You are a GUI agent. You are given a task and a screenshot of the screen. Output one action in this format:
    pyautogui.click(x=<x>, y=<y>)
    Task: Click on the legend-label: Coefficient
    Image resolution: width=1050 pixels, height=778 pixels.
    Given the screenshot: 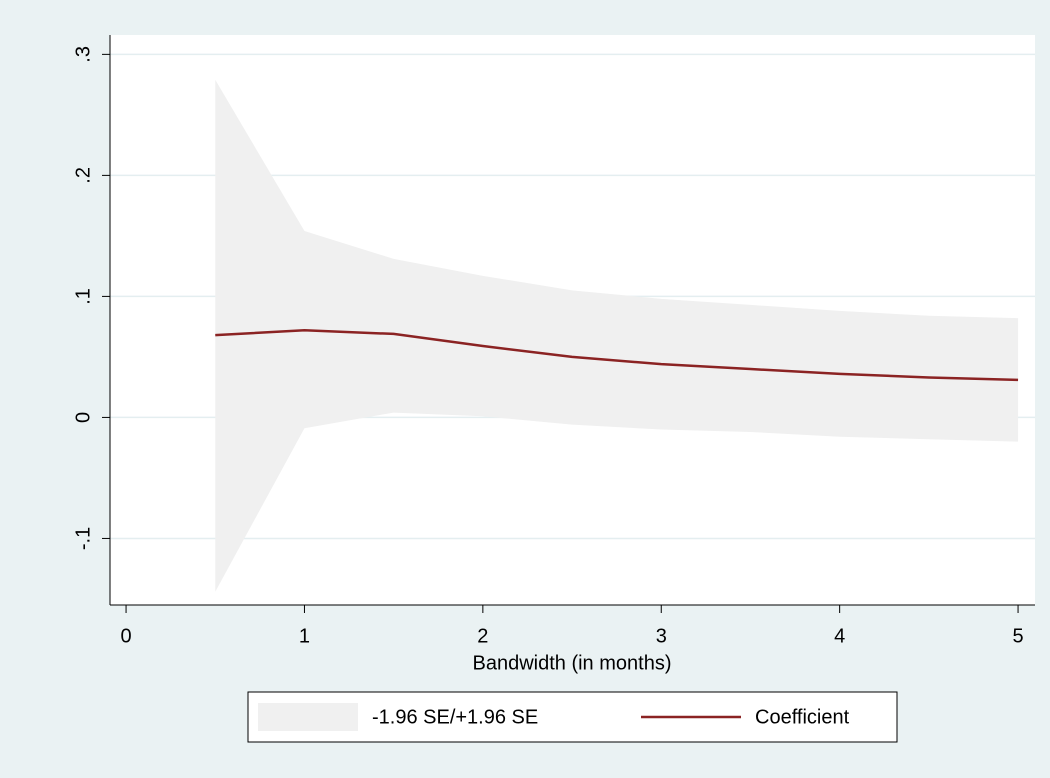 What is the action you would take?
    pyautogui.click(x=802, y=717)
    